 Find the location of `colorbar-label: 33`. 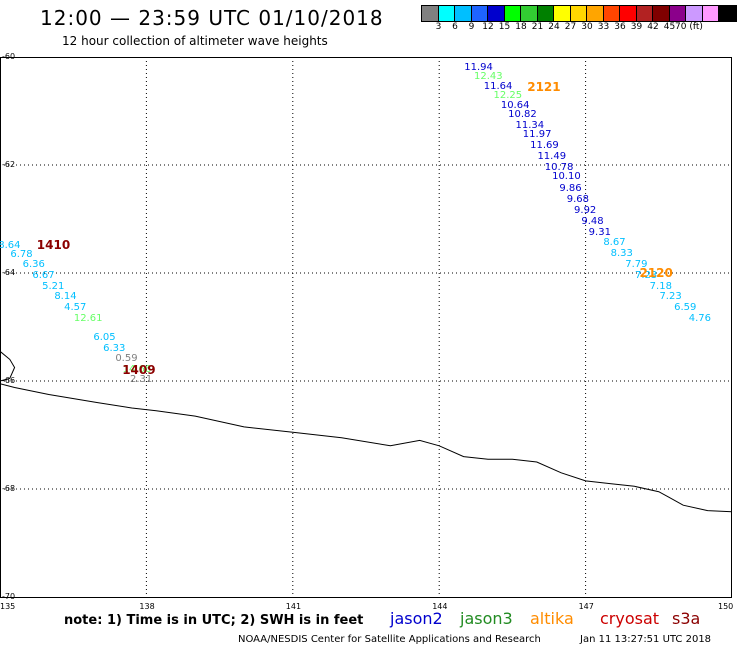

colorbar-label: 33 is located at coordinates (603, 27).